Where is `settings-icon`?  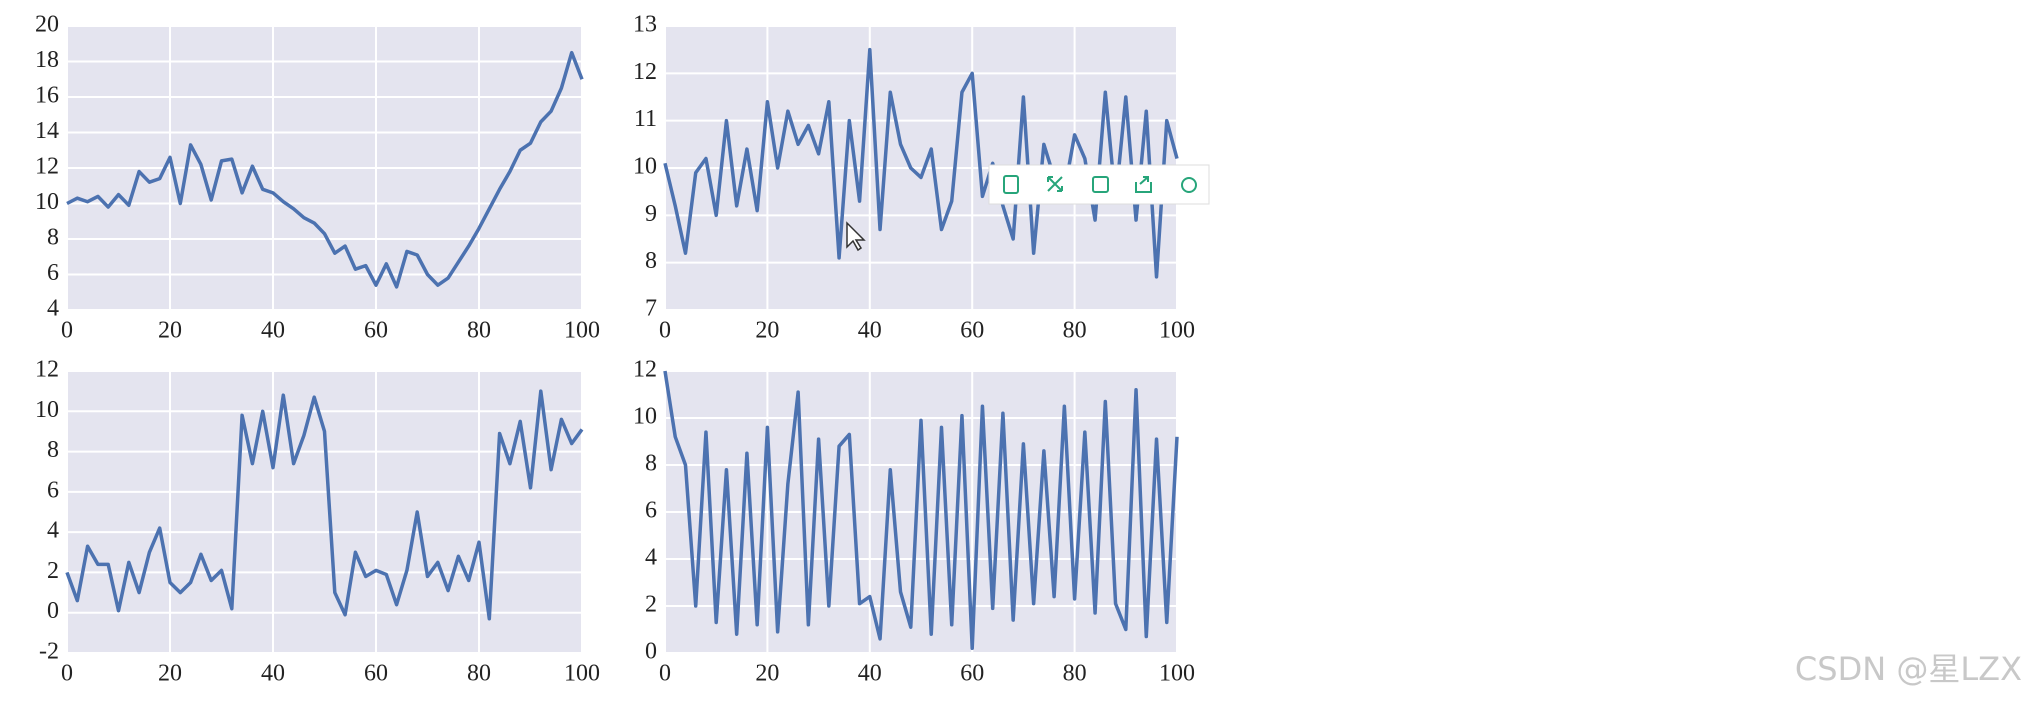 settings-icon is located at coordinates (1189, 185).